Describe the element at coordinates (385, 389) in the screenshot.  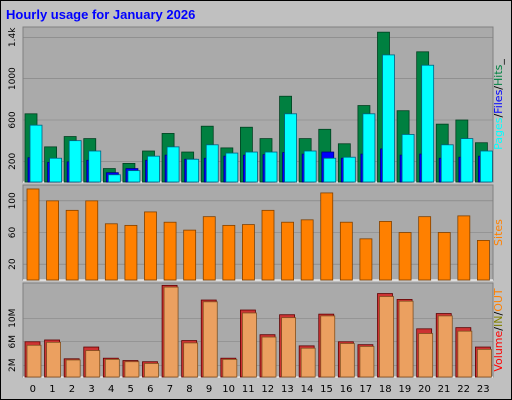
I see `x-tick-label: 18` at that location.